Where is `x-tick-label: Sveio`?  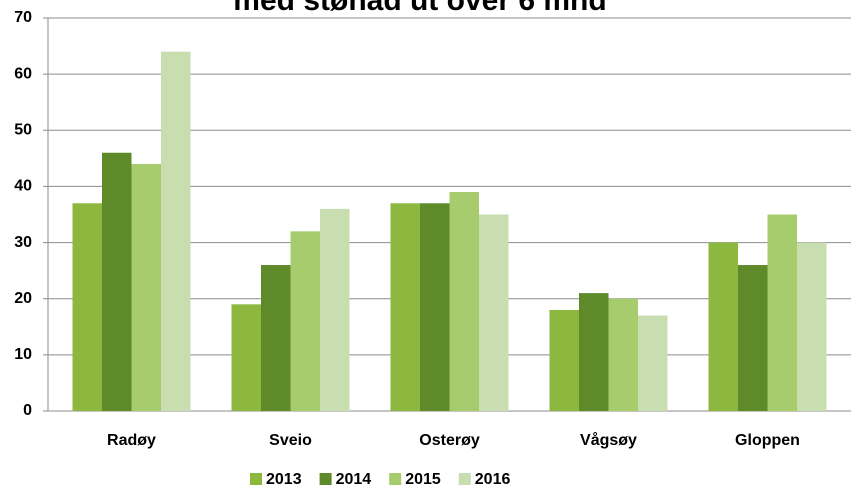 x-tick-label: Sveio is located at coordinates (290, 440).